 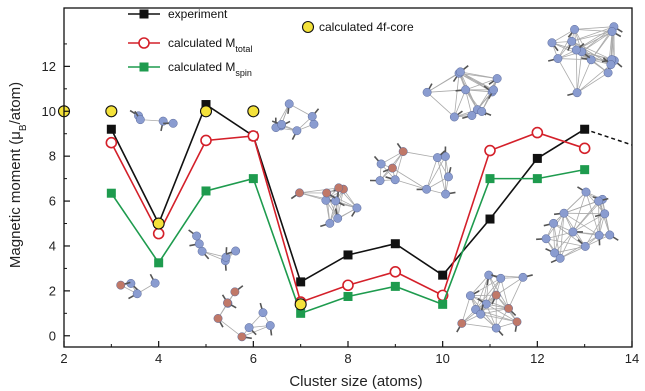 What do you see at coordinates (210, 69) in the screenshot?
I see `legend-label: calculated Mspin` at bounding box center [210, 69].